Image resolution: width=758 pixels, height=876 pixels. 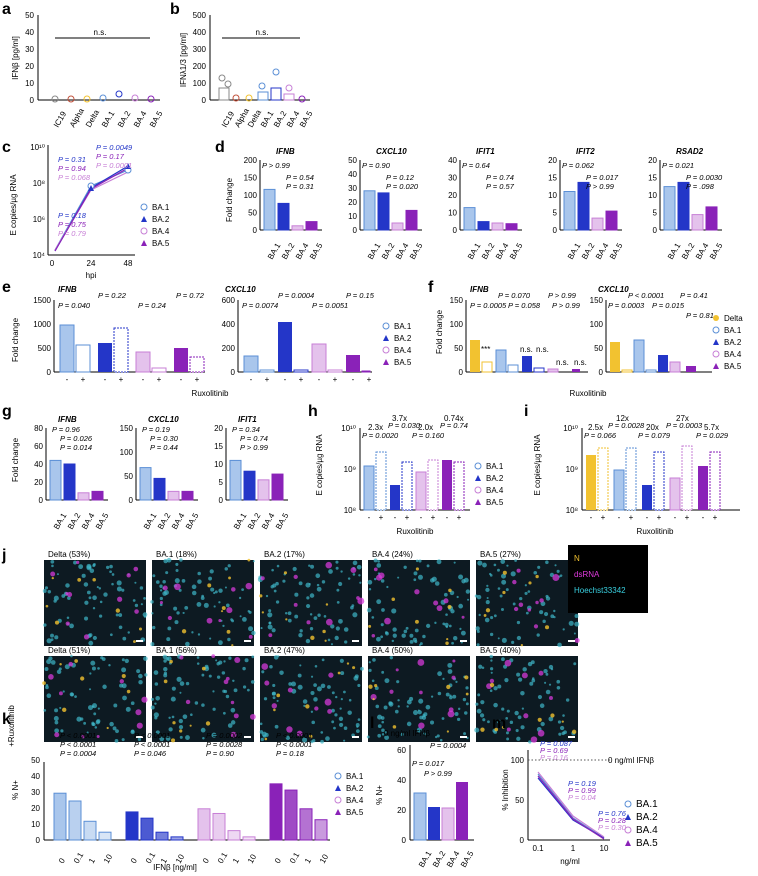 What do you see at coordinates (350, 510) in the screenshot?
I see `svg-text: 10⁸` at bounding box center [350, 510].